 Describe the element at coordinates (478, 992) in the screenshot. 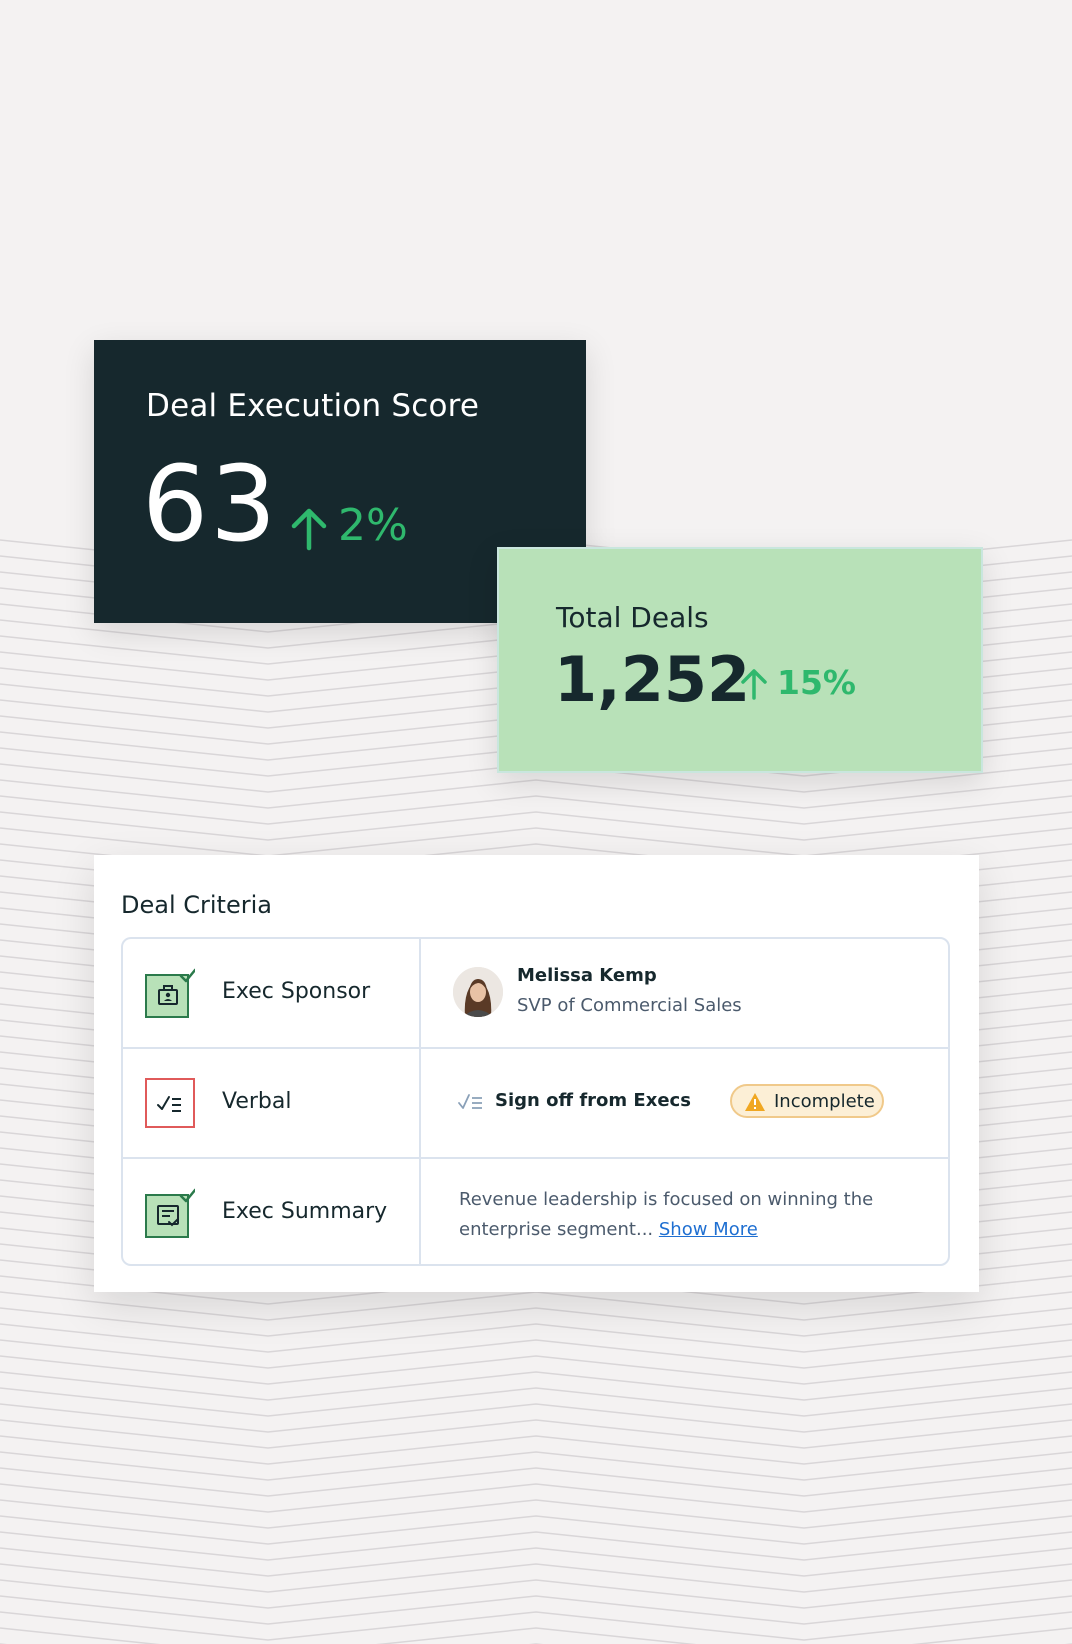

I see `avatar` at that location.